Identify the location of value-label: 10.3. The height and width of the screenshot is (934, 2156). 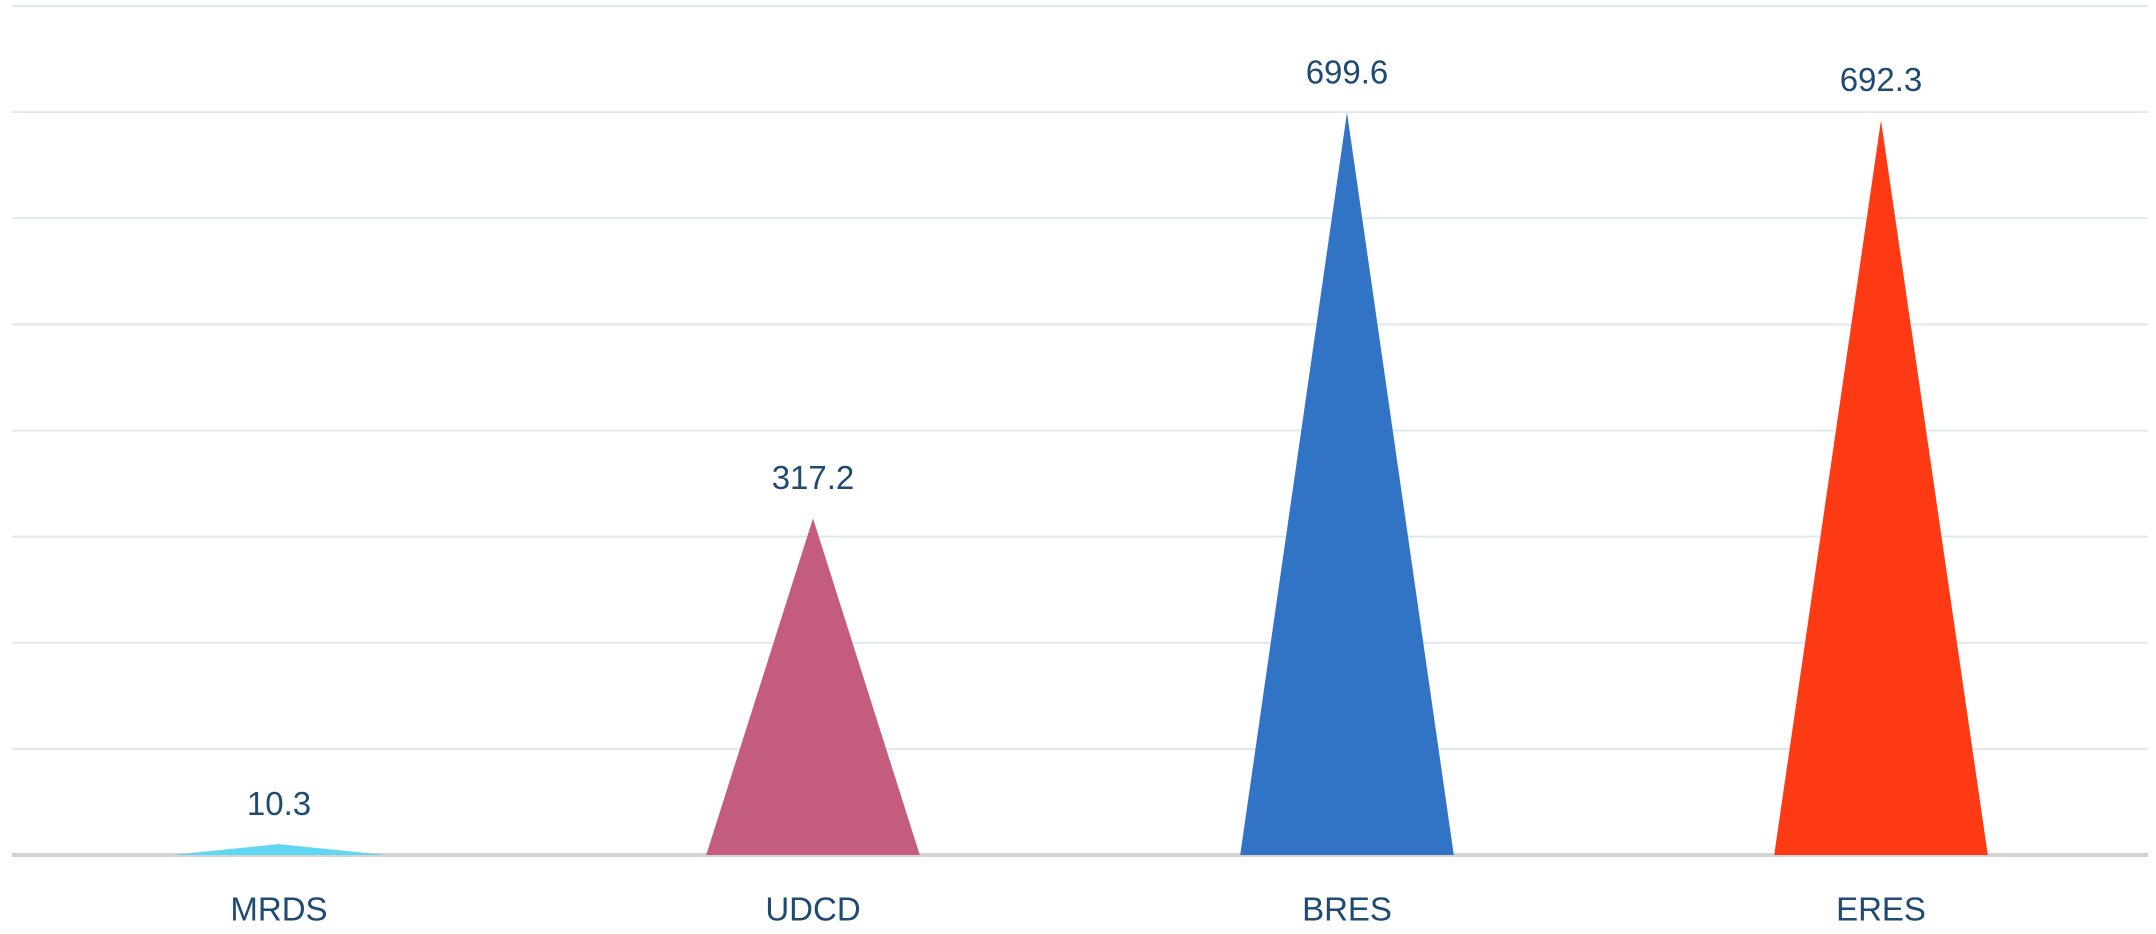
(279, 803).